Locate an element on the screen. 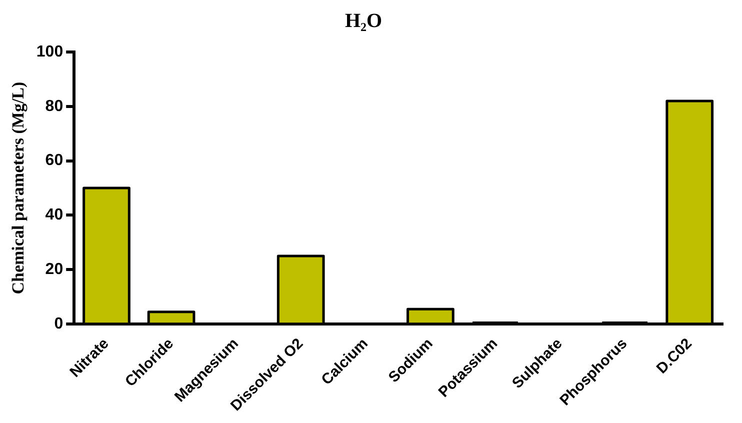 This screenshot has width=742, height=423. y-tick-label: 80 is located at coordinates (54, 106).